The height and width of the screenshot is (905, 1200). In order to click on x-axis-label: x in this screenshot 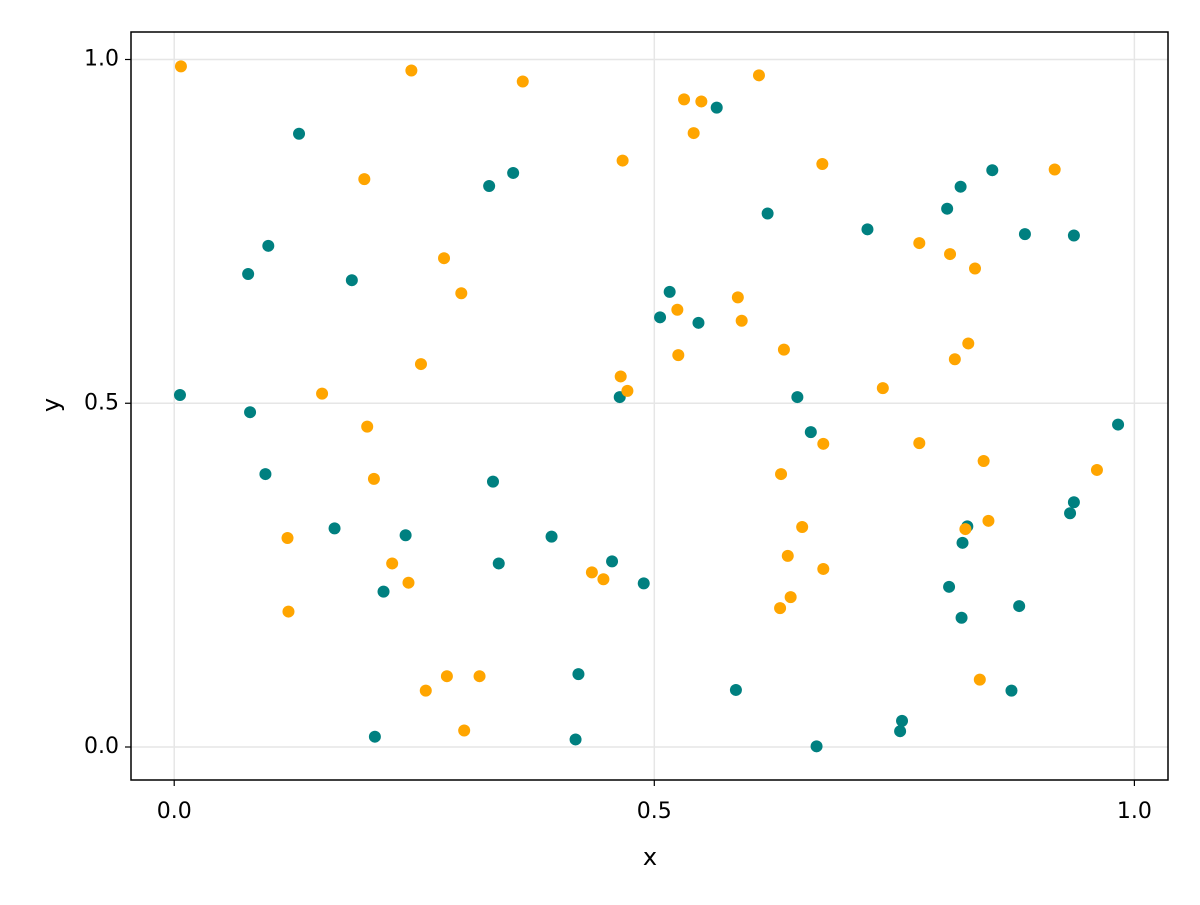, I will do `click(650, 857)`.